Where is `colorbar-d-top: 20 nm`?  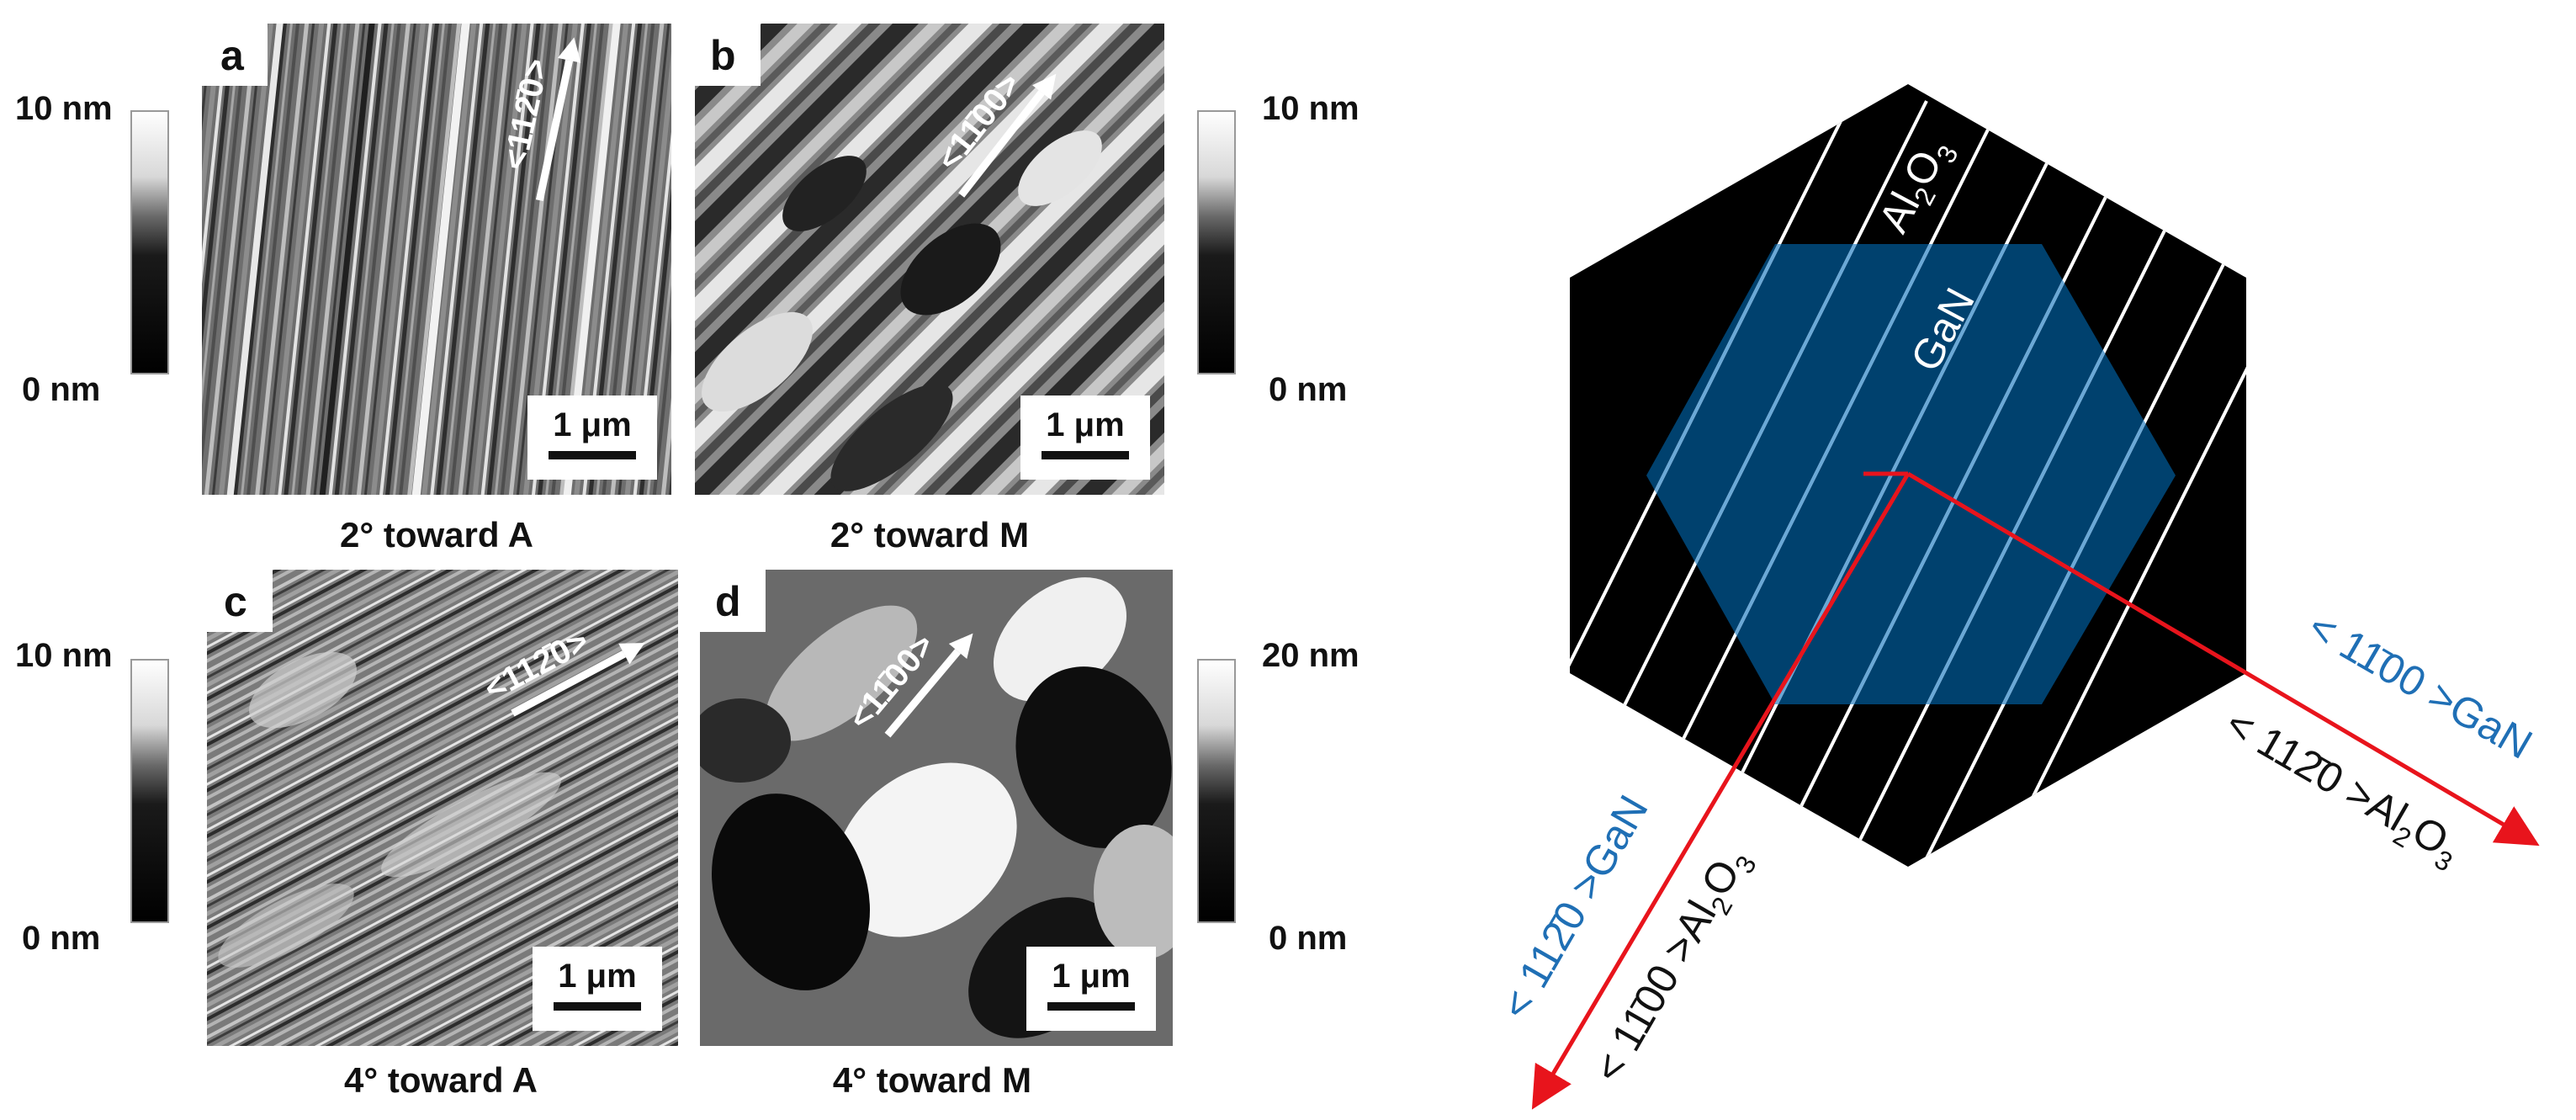 colorbar-d-top: 20 nm is located at coordinates (1311, 656).